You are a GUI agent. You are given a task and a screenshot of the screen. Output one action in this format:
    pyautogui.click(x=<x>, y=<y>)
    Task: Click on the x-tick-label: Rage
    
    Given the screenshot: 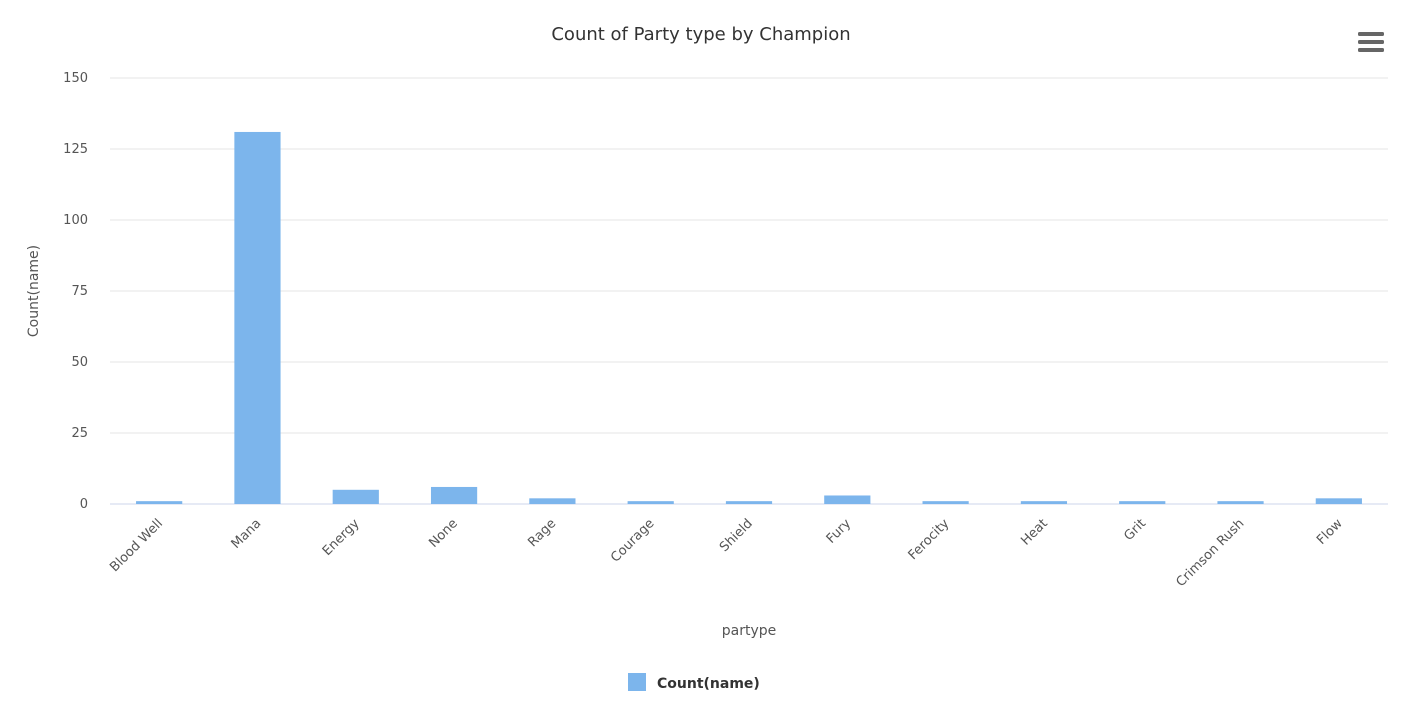 What is the action you would take?
    pyautogui.click(x=542, y=533)
    